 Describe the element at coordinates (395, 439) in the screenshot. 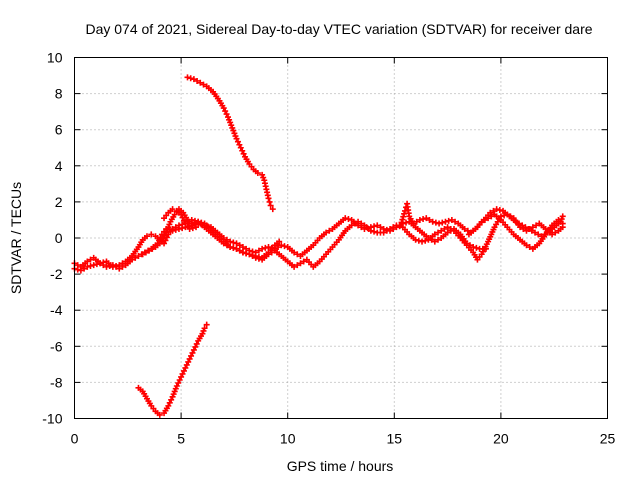

I see `x-tick-label: 15` at that location.